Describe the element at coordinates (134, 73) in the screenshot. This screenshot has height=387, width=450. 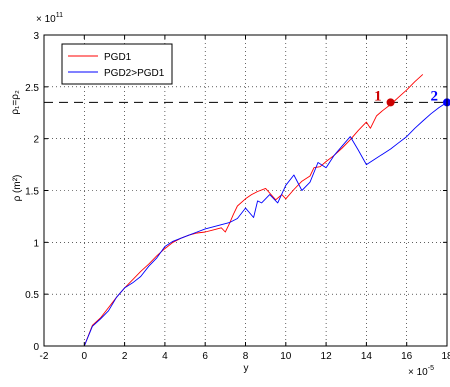
I see `legend-entry-pgd2: PGD2>PGD1` at that location.